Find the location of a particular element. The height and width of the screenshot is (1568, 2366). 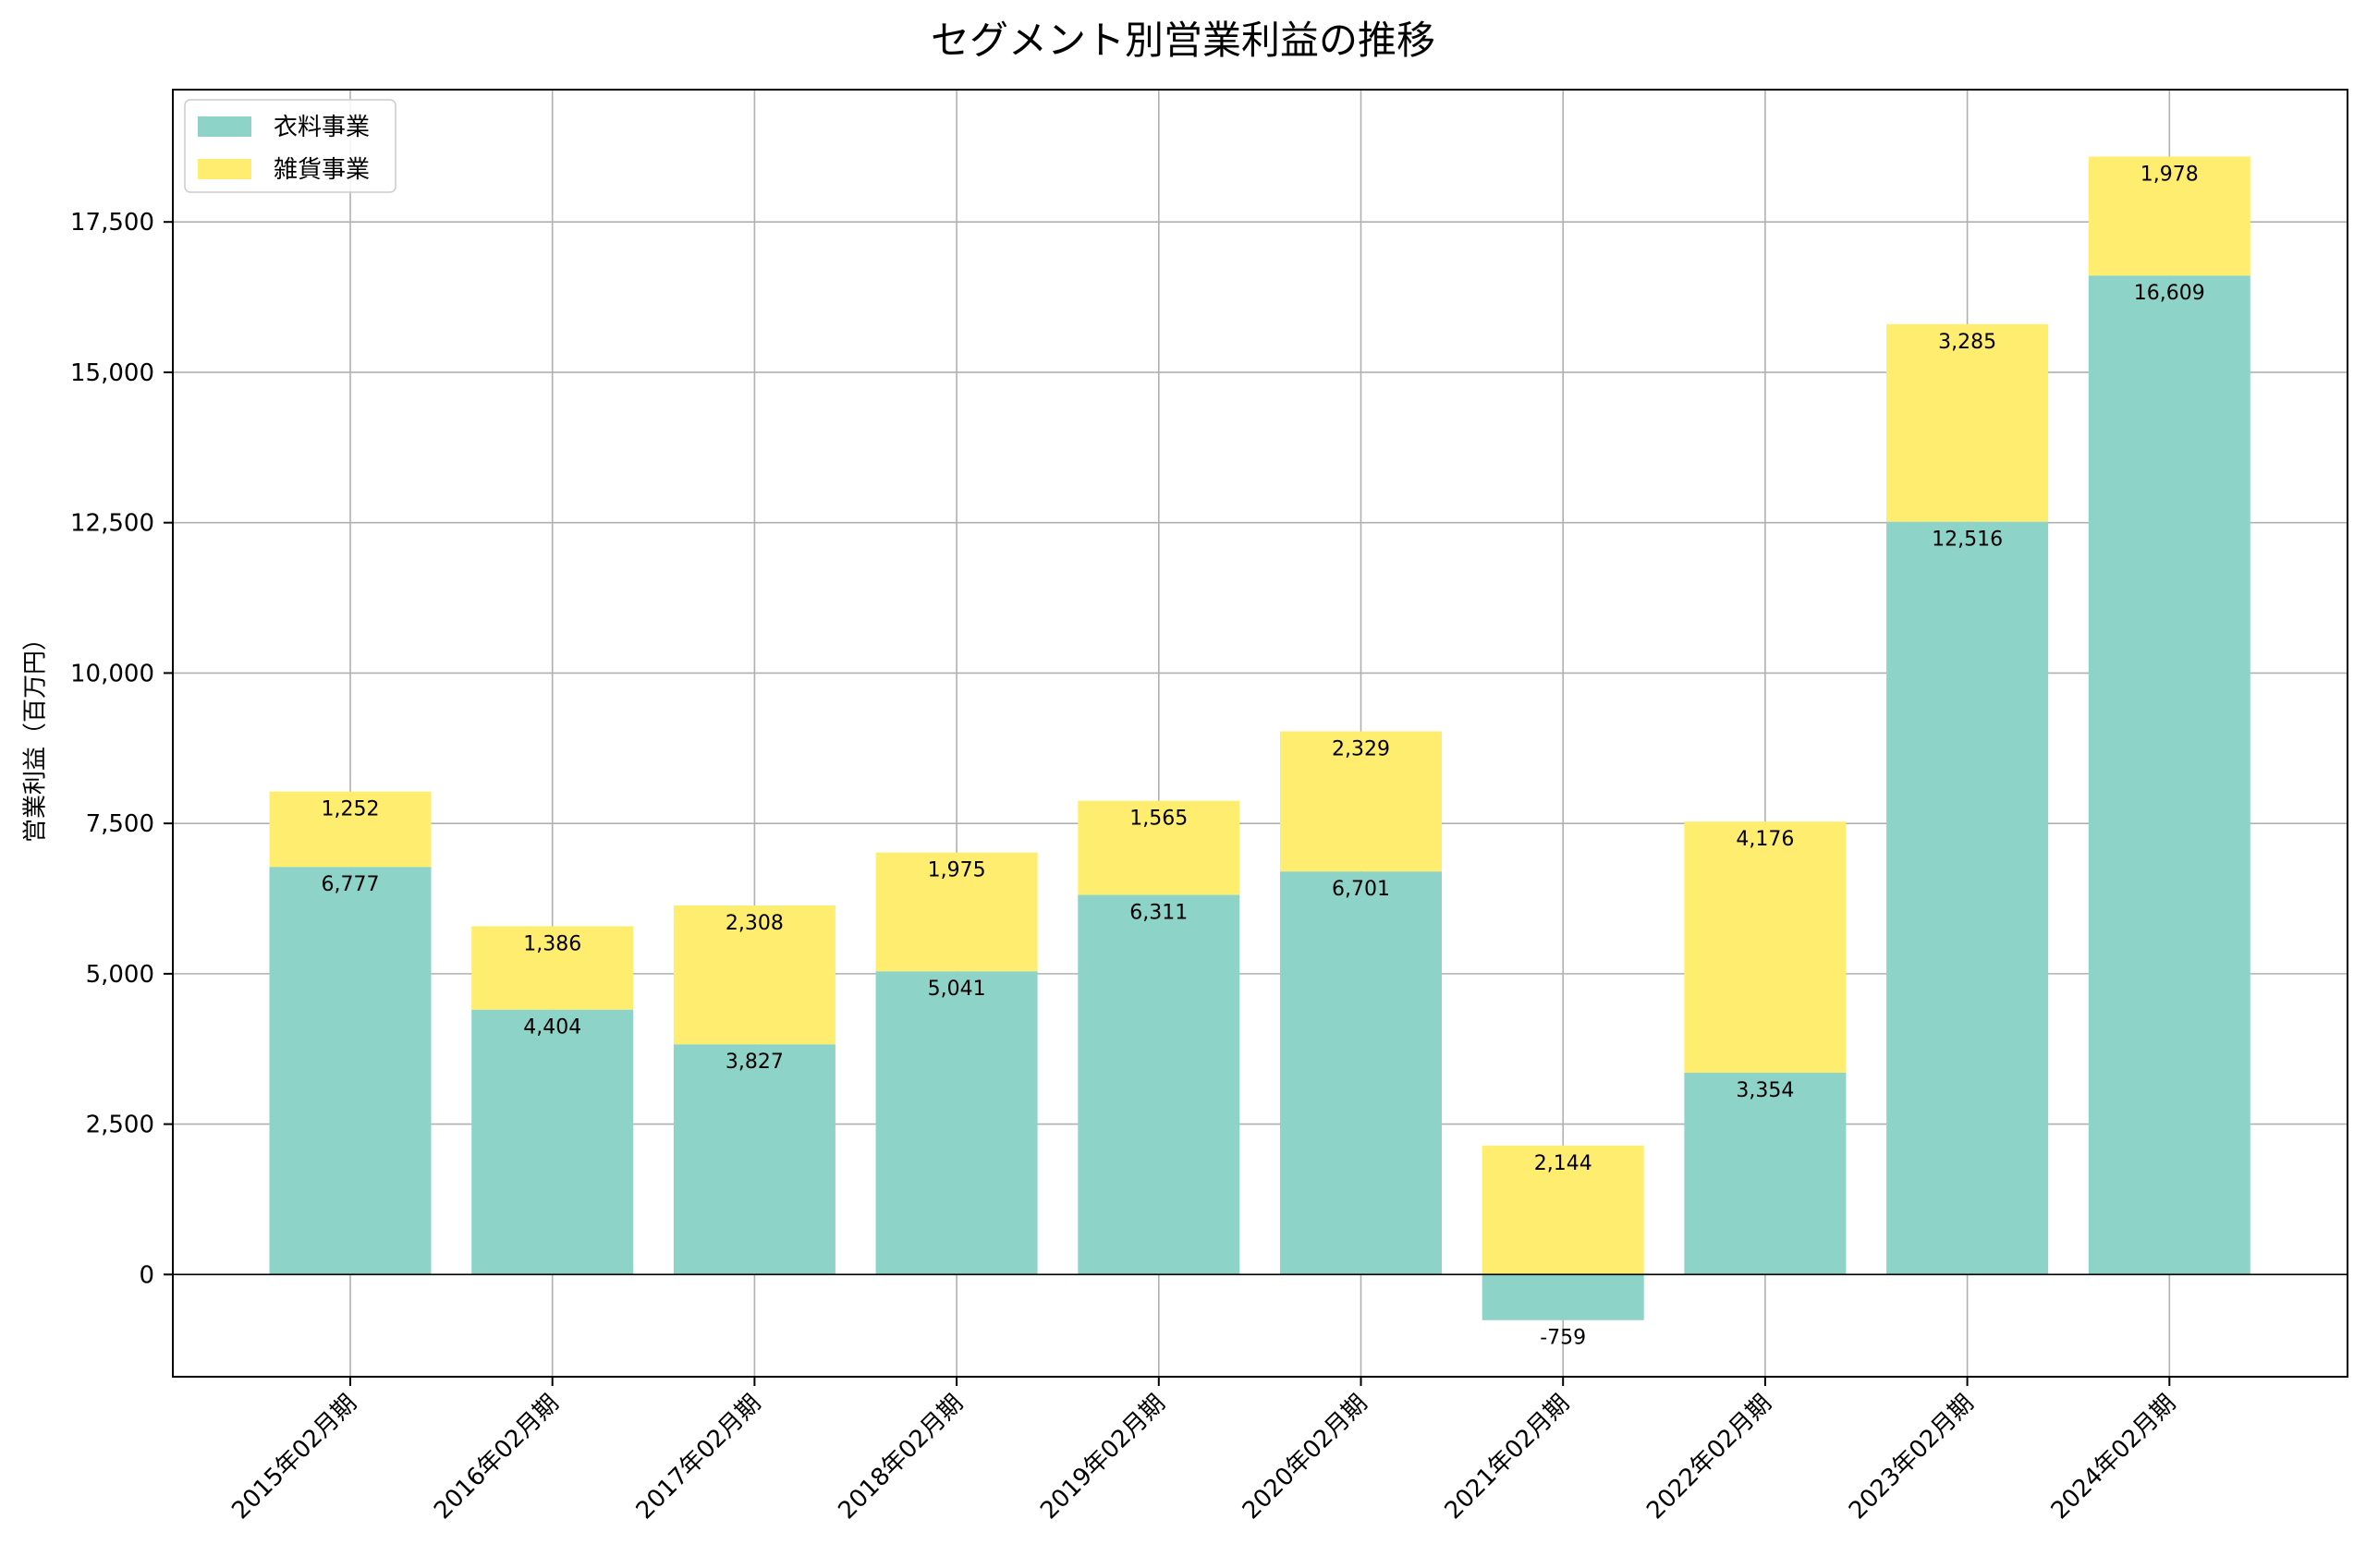

bar-value-label: 5,041 is located at coordinates (957, 989).